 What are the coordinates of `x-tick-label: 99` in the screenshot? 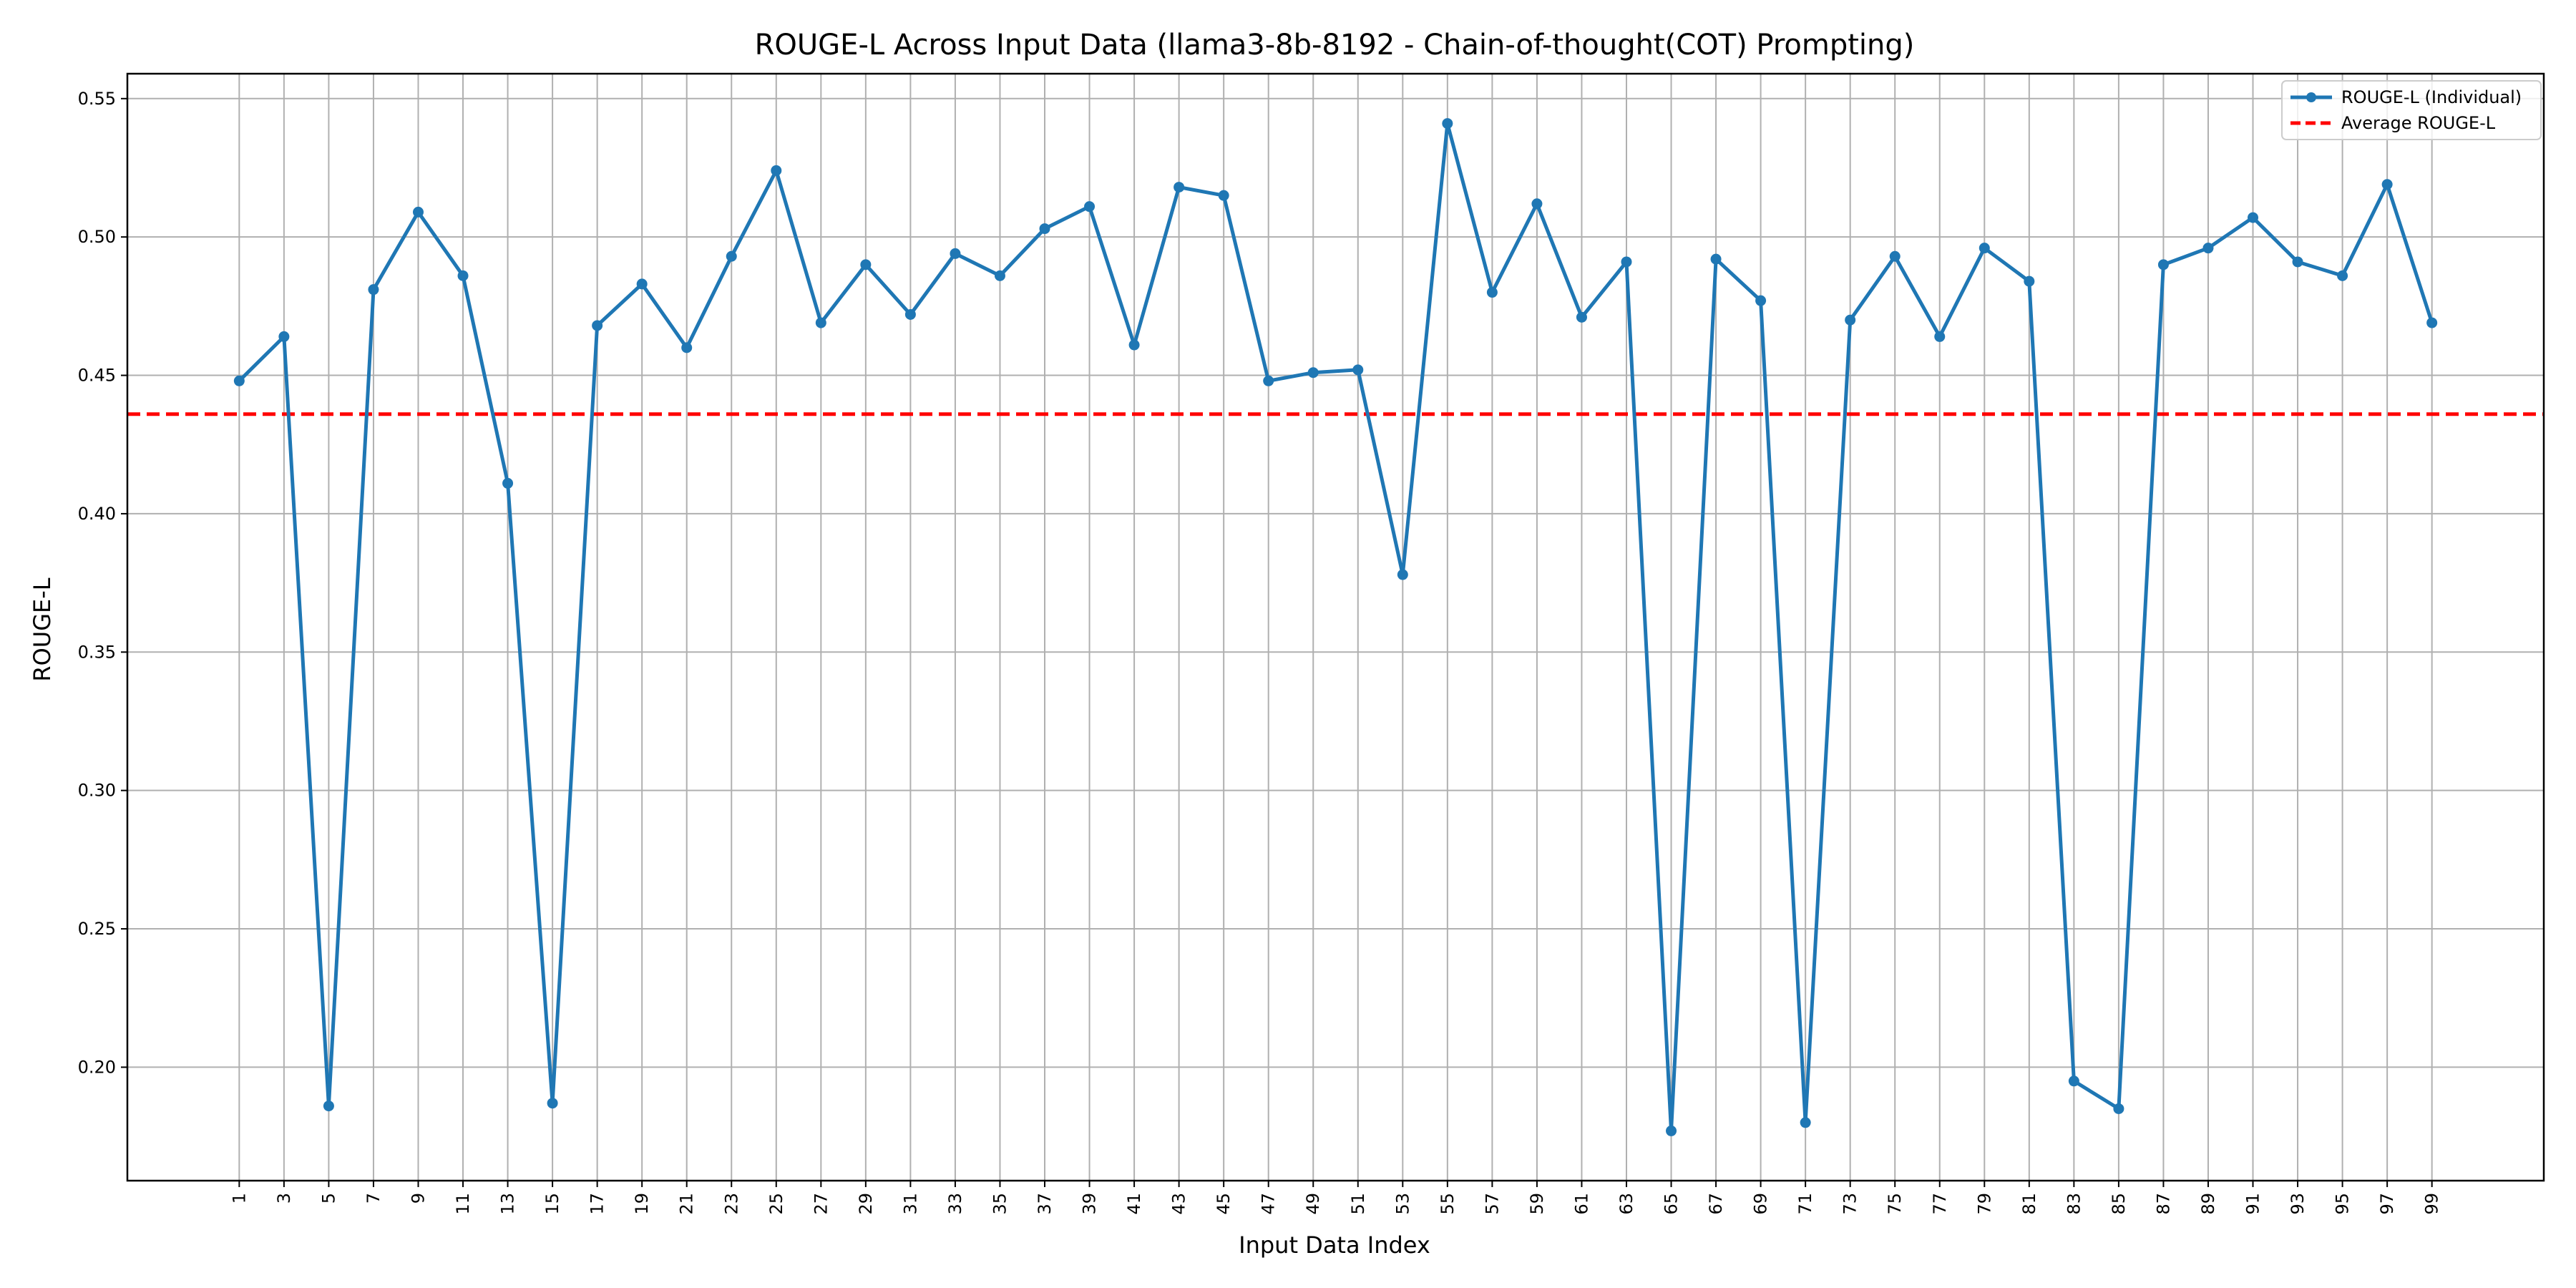 It's located at (2432, 1204).